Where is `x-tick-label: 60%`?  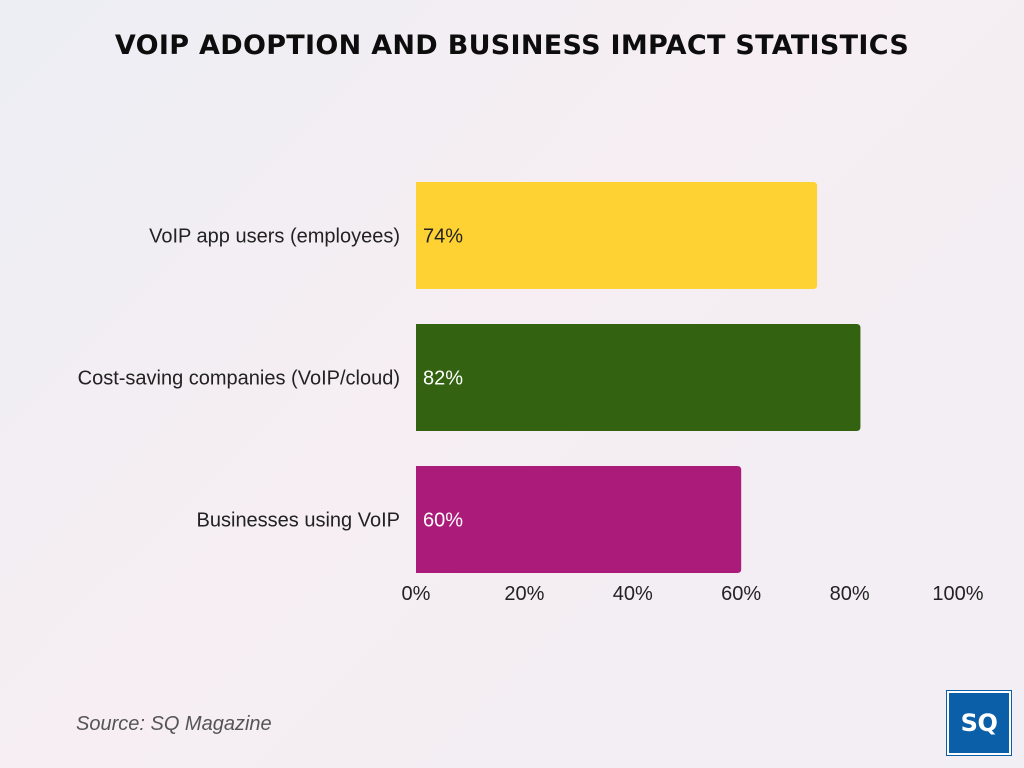
x-tick-label: 60% is located at coordinates (741, 594).